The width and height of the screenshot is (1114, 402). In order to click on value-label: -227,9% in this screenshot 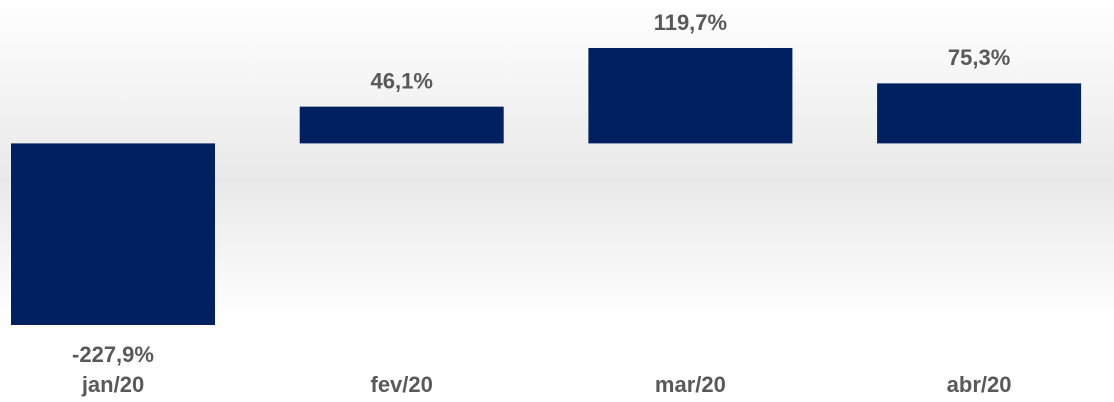, I will do `click(113, 354)`.